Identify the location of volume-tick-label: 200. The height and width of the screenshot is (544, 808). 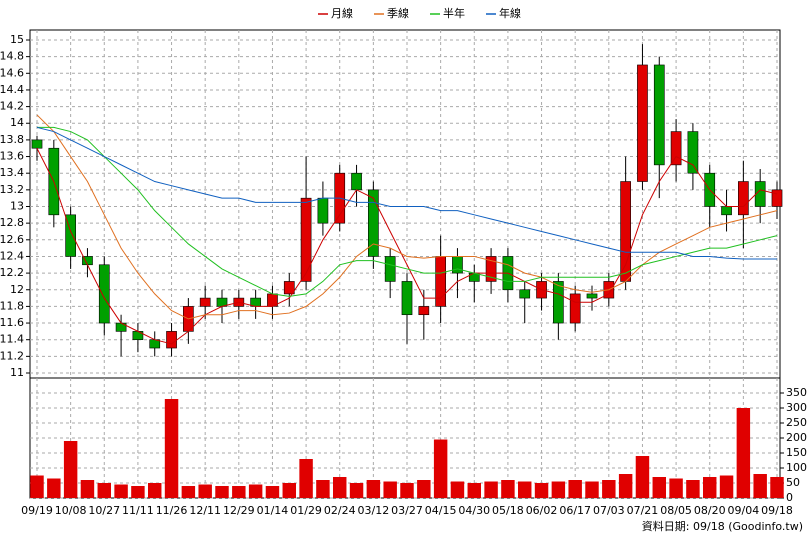
(796, 437).